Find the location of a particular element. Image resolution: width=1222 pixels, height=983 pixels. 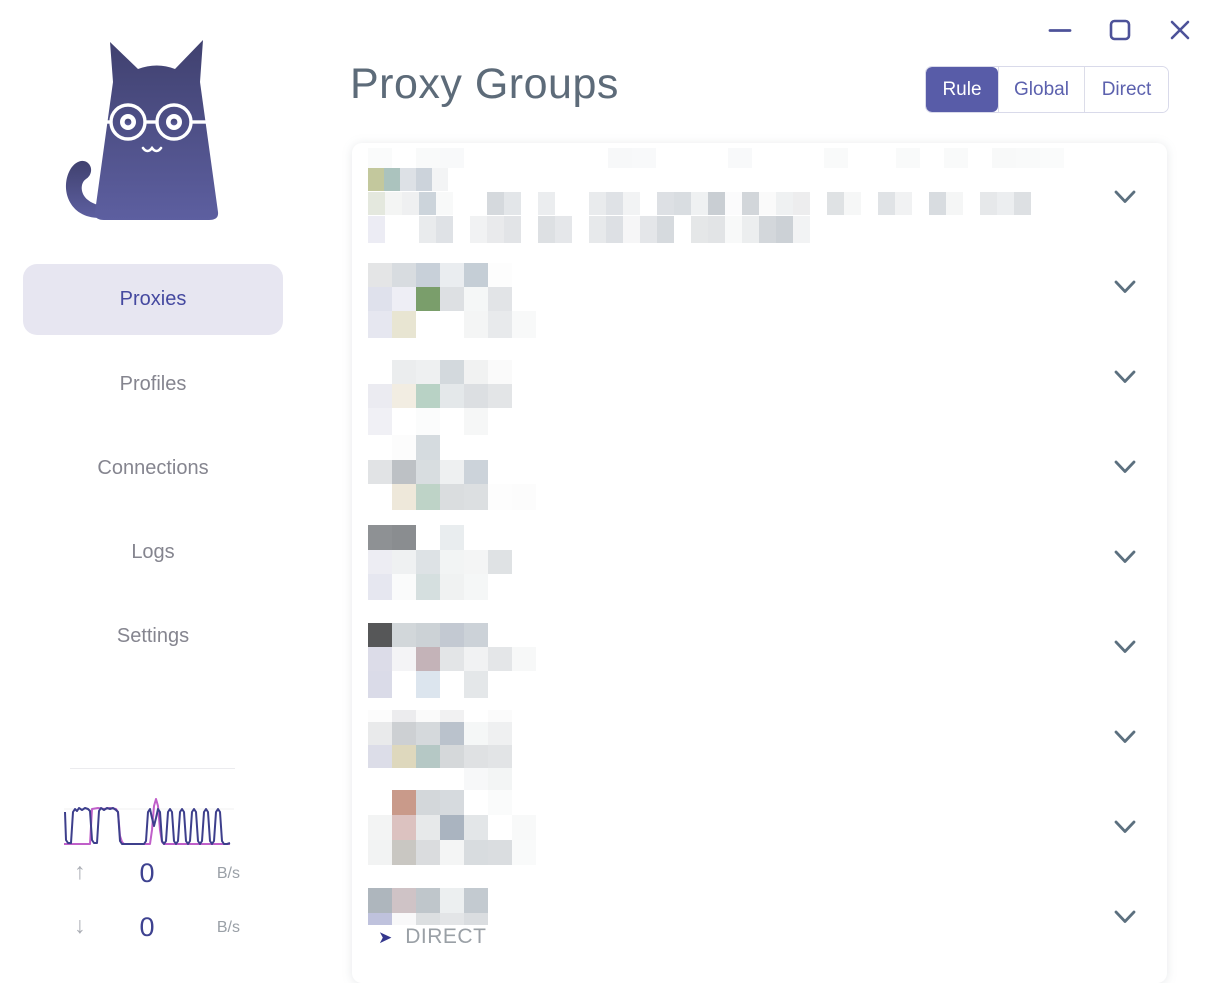

mode-button-global: Global is located at coordinates (1041, 89).